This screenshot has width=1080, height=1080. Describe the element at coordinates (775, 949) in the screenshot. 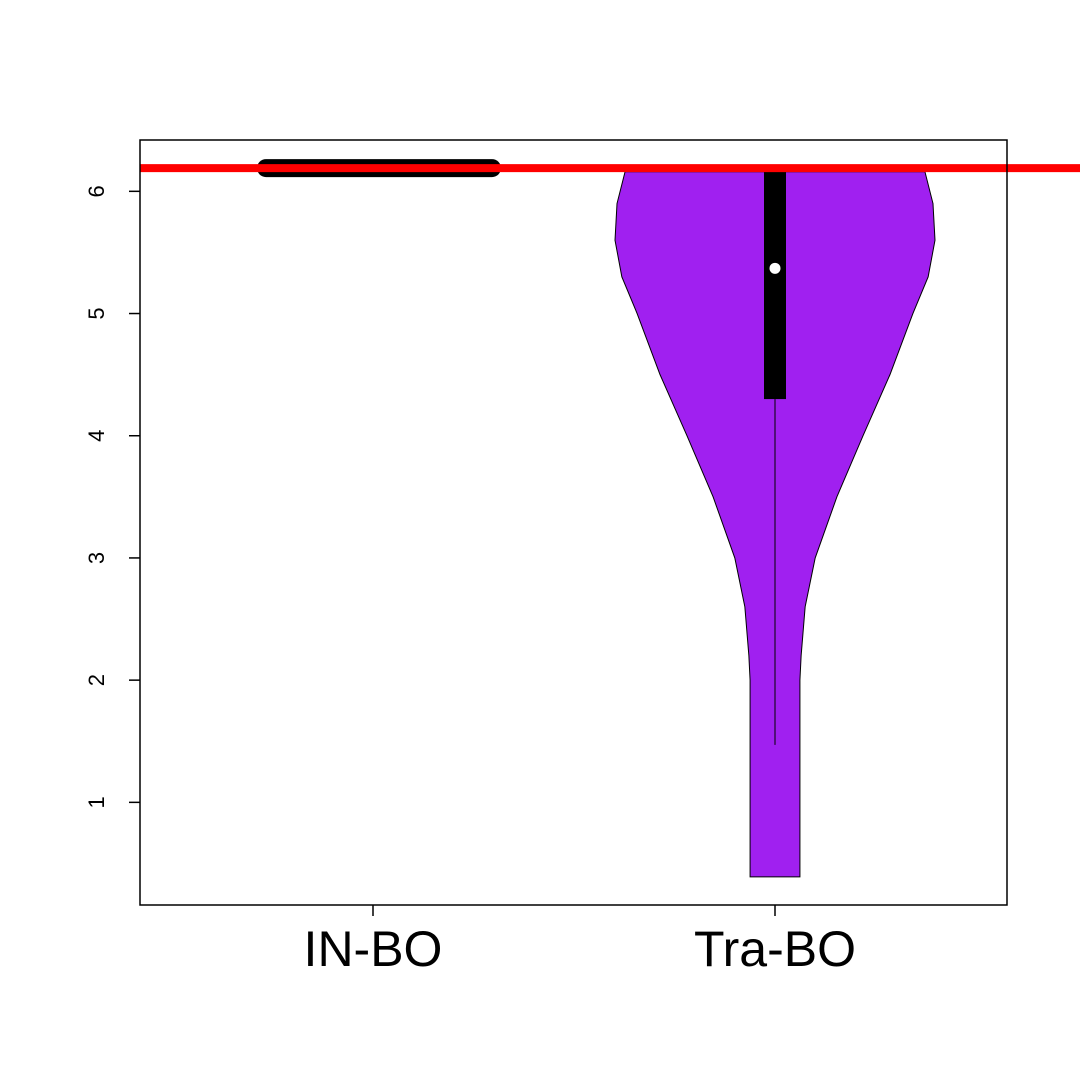

I see `x-tick-label: Tra-BO` at that location.